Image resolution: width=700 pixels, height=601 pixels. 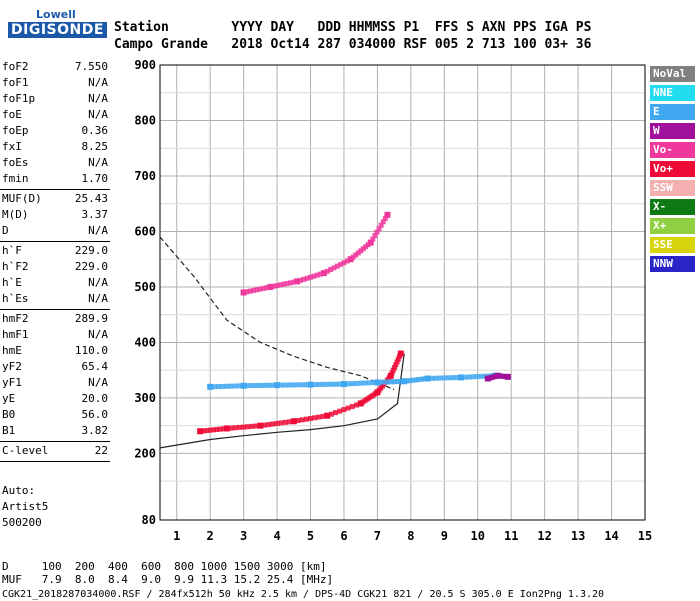 I want to click on param-hes: h`Es N/A, so click(x=55, y=299).